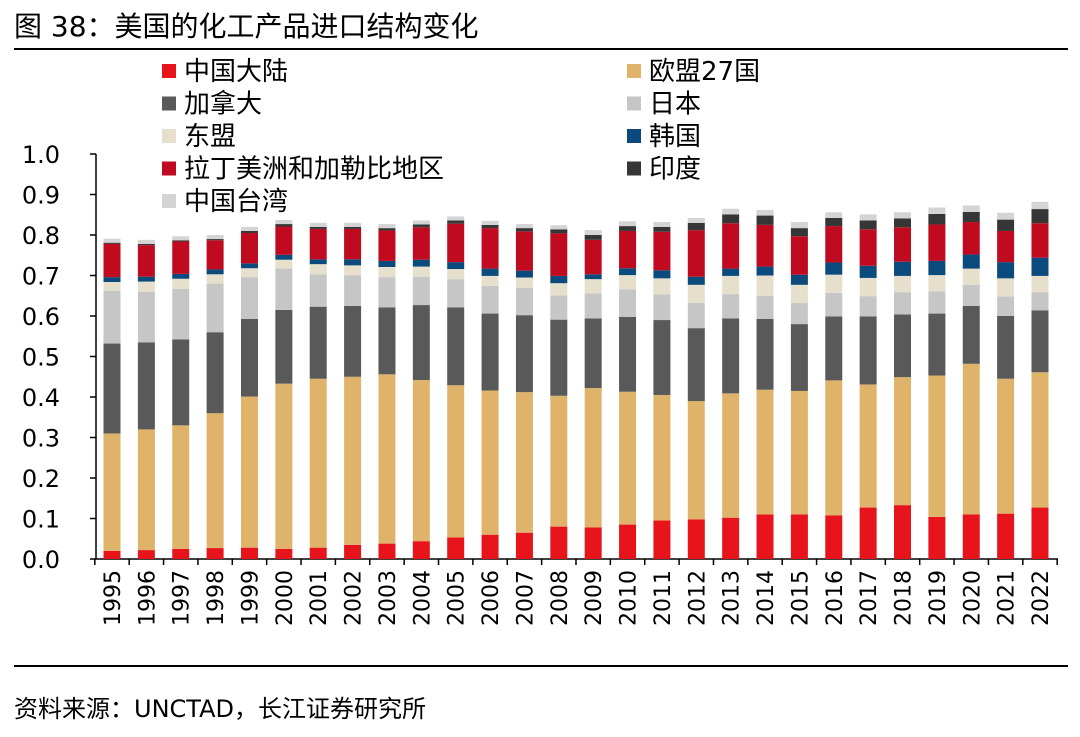 This screenshot has width=1080, height=737. What do you see at coordinates (593, 353) in the screenshot?
I see `bar-segment-2009-s2` at bounding box center [593, 353].